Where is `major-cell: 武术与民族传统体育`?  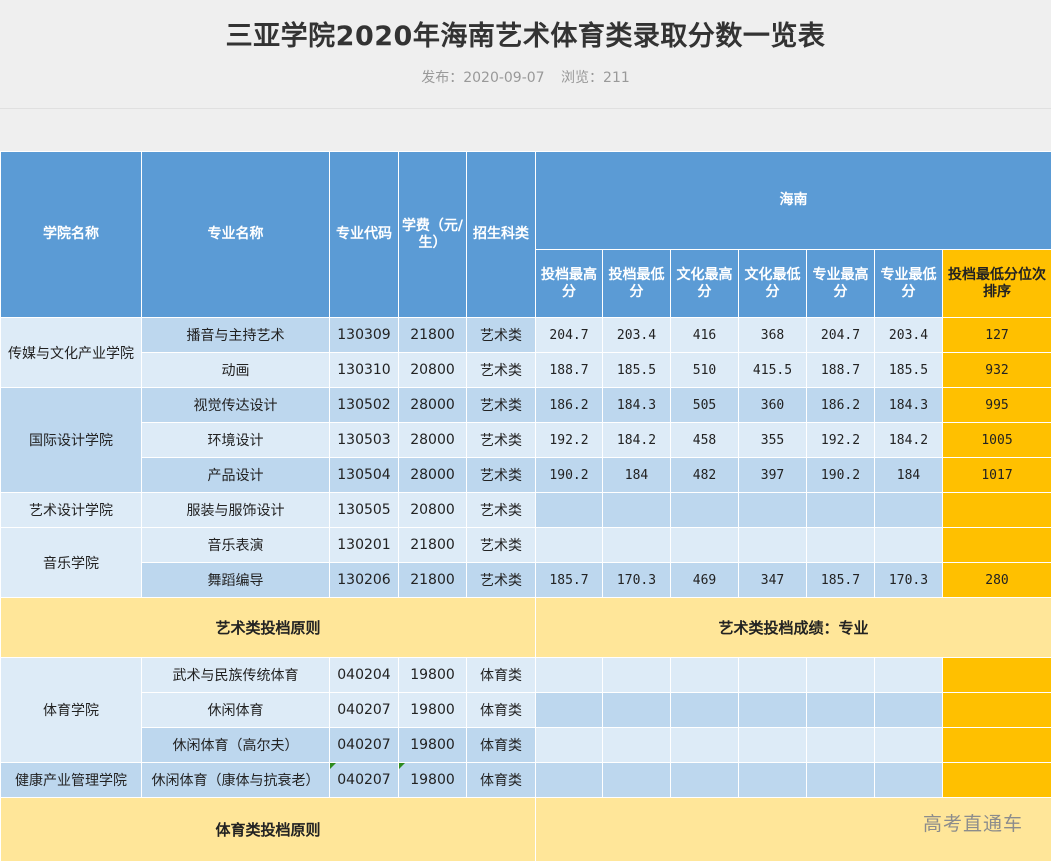 major-cell: 武术与民族传统体育 is located at coordinates (235, 675).